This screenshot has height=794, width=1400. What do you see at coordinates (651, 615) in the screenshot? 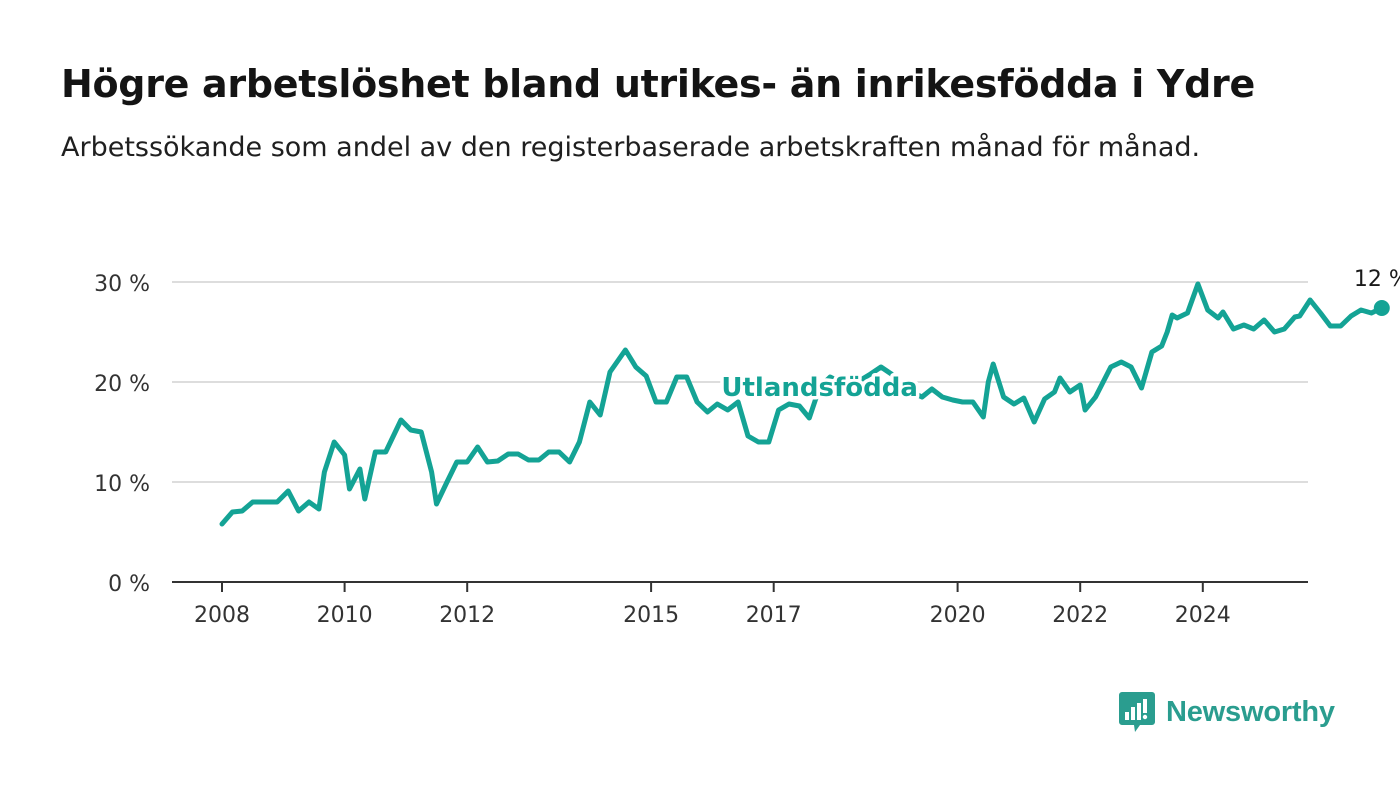
I see `x-tick-label: 2015` at bounding box center [651, 615].